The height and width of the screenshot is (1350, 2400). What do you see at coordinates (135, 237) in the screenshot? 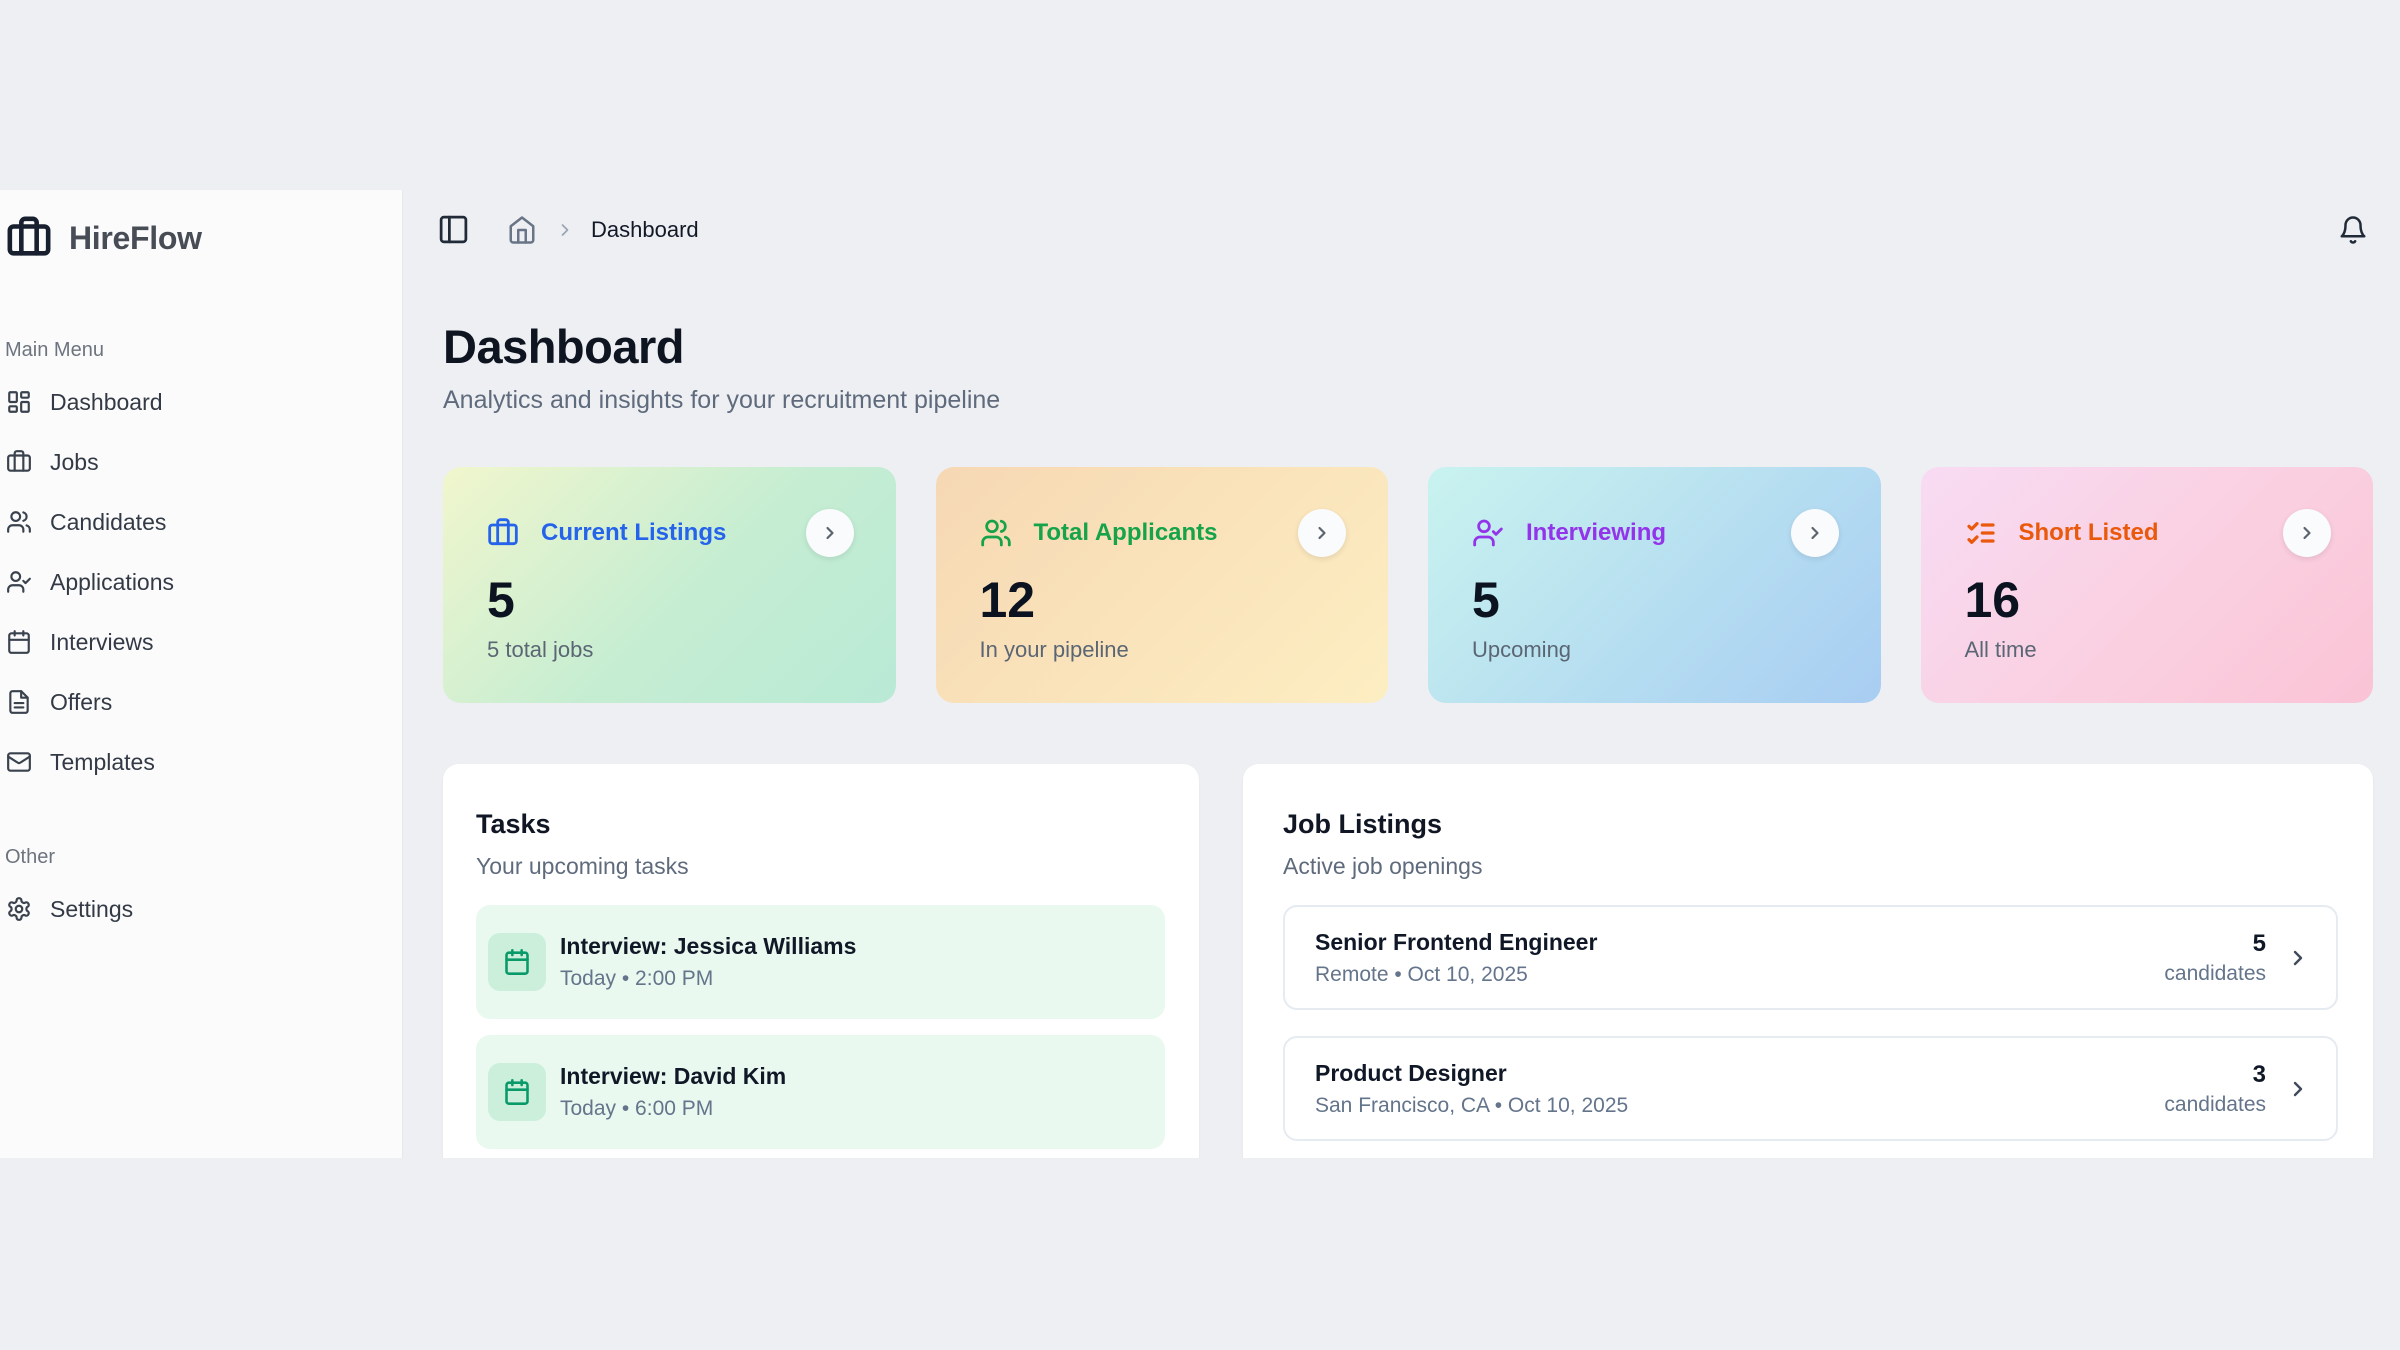
I see `brand-name: HireFlow` at bounding box center [135, 237].